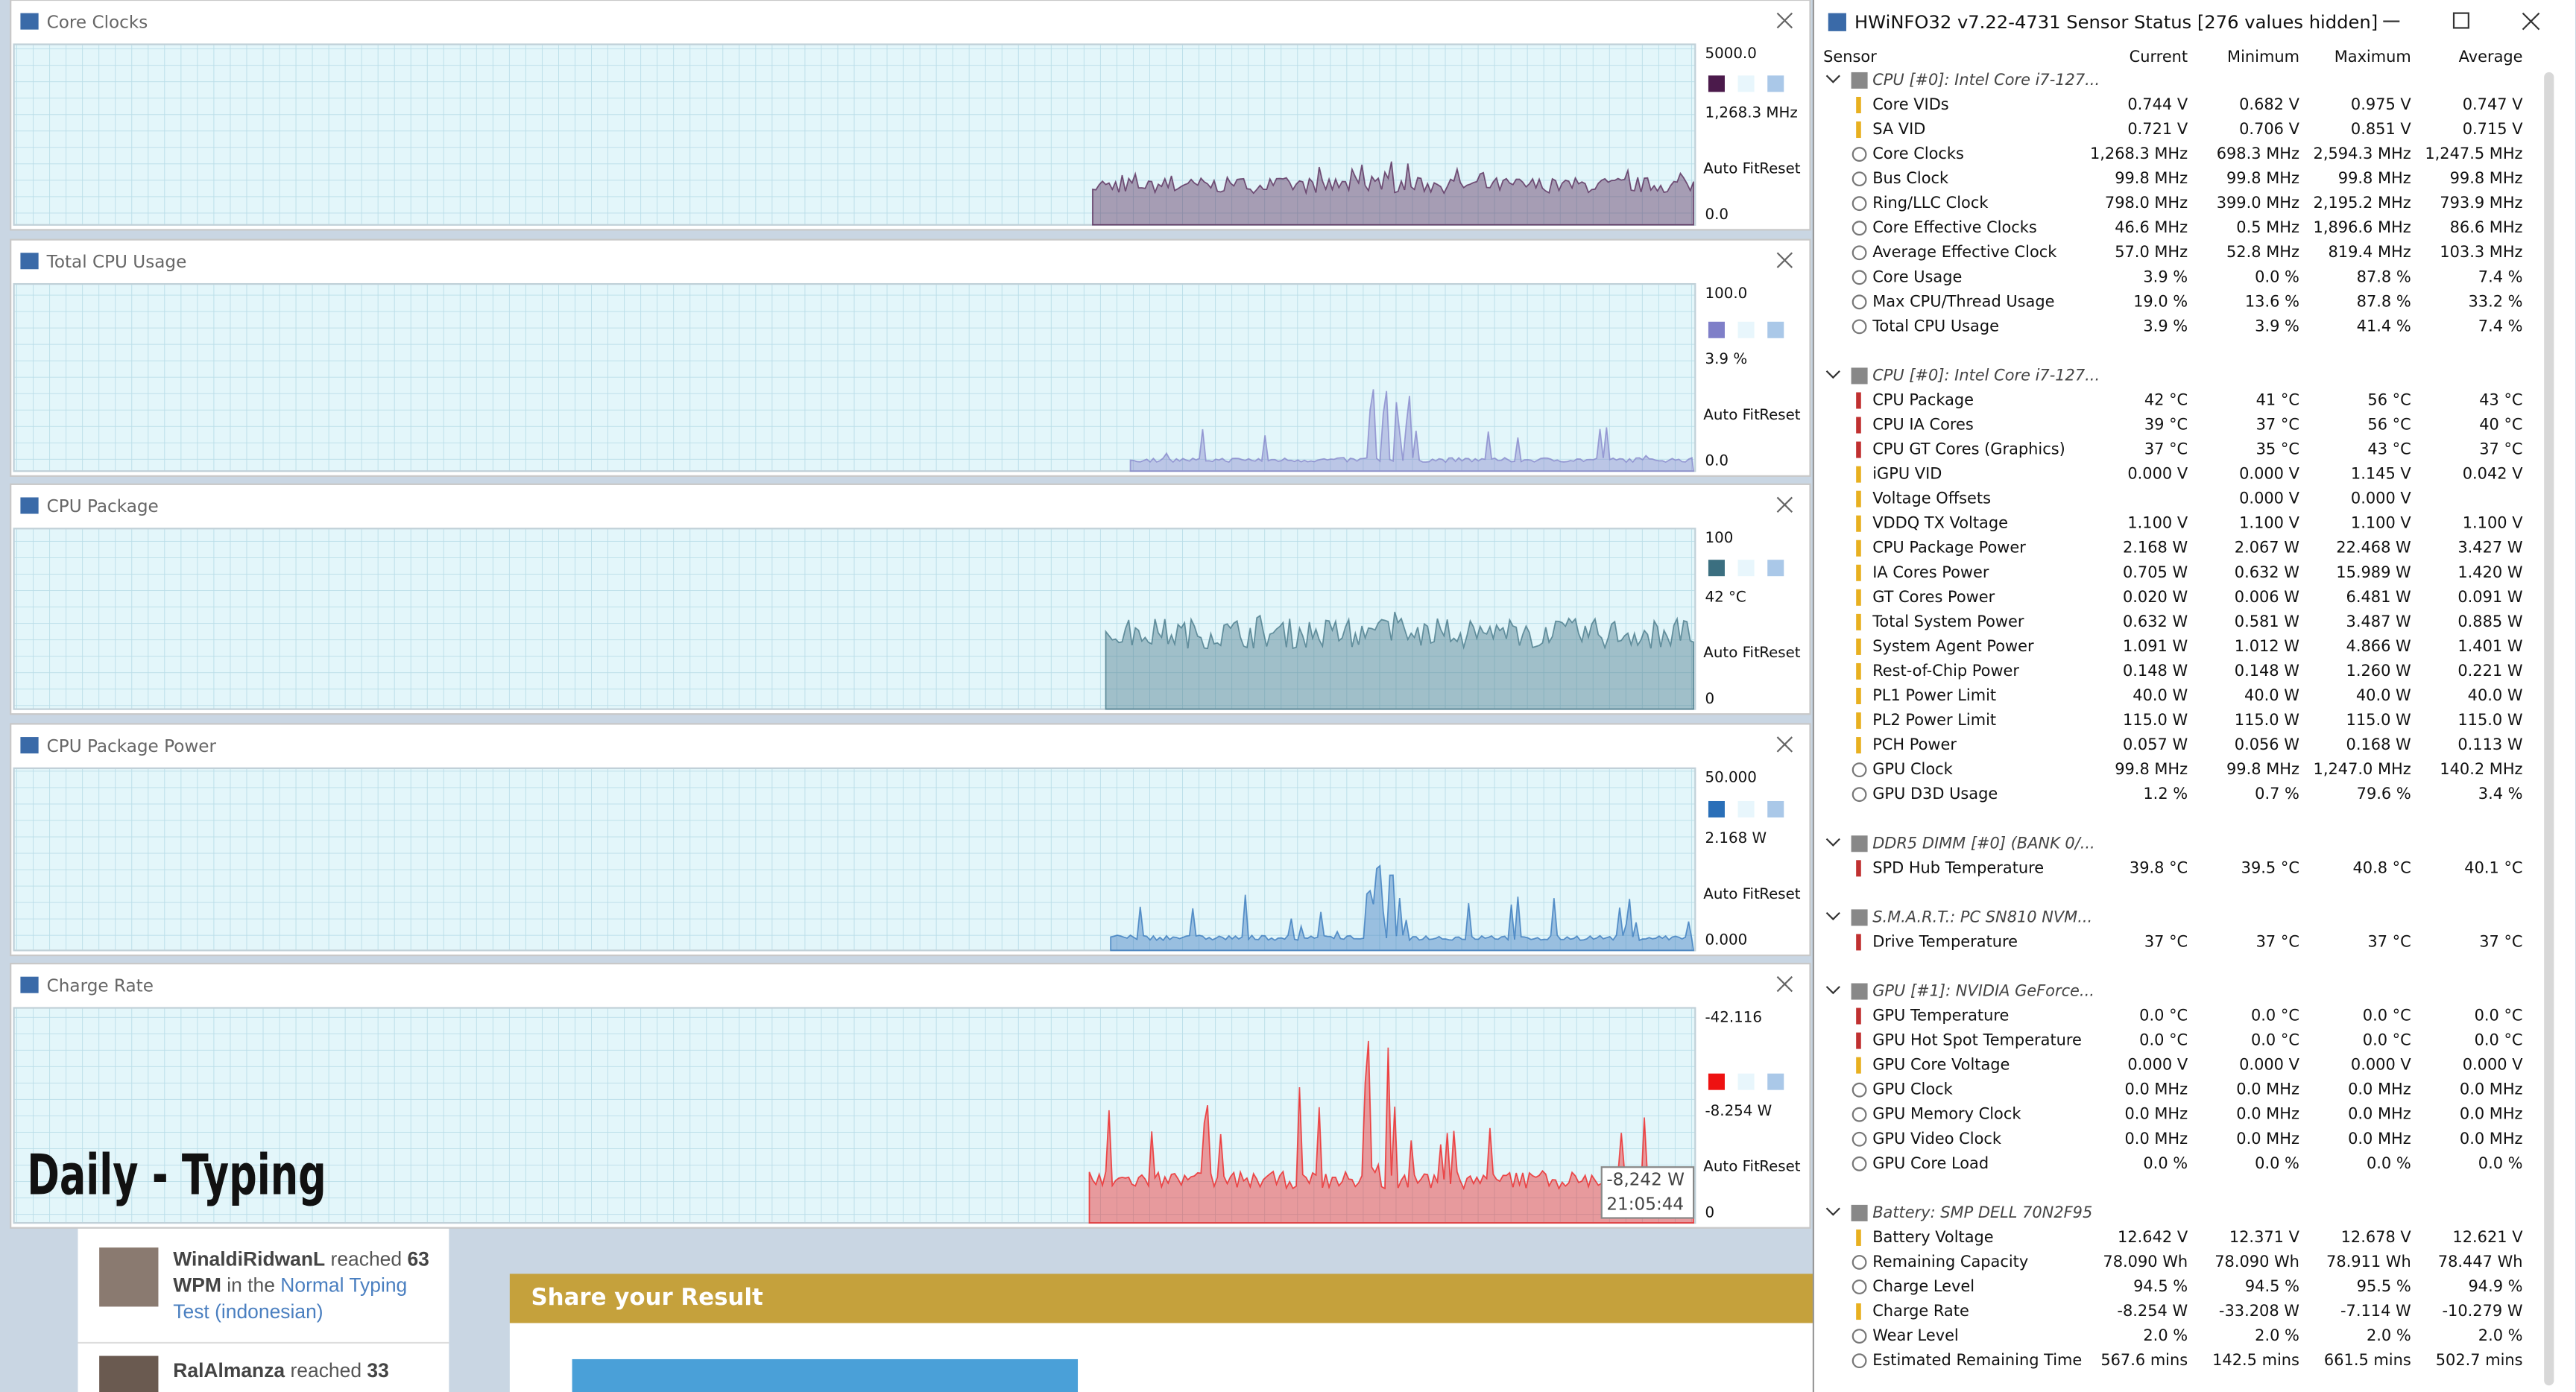  What do you see at coordinates (2489, 621) in the screenshot?
I see `sensor-value: 0.885 W` at bounding box center [2489, 621].